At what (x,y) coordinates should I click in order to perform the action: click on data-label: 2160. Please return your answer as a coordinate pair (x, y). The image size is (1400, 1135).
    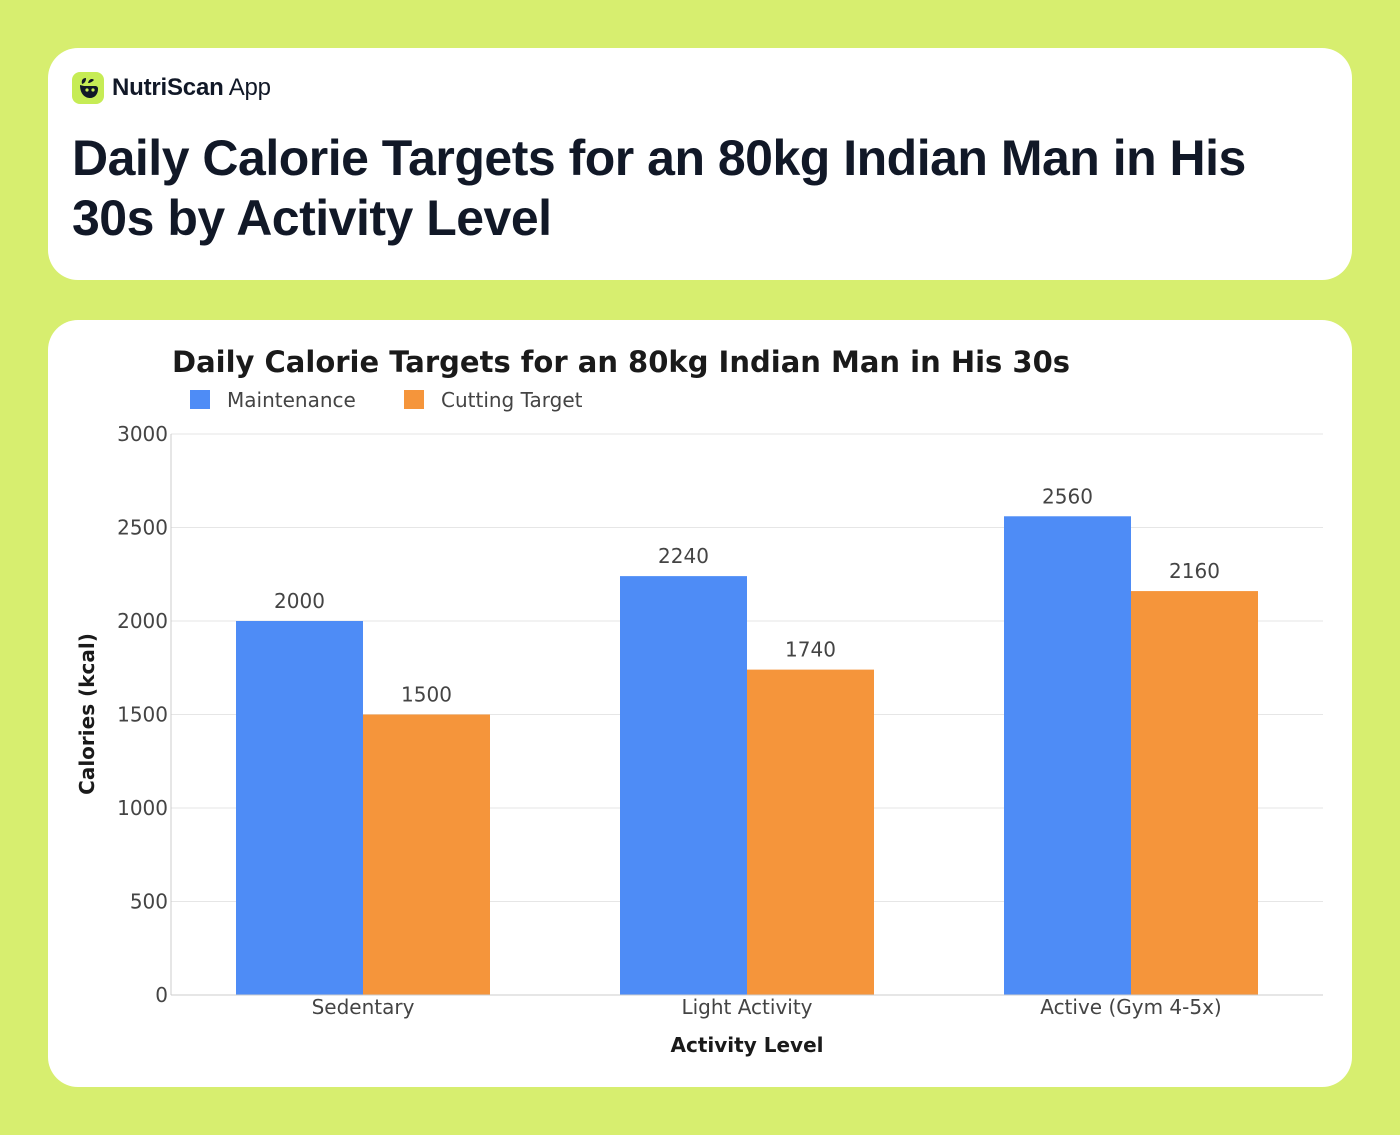
    Looking at the image, I should click on (1194, 571).